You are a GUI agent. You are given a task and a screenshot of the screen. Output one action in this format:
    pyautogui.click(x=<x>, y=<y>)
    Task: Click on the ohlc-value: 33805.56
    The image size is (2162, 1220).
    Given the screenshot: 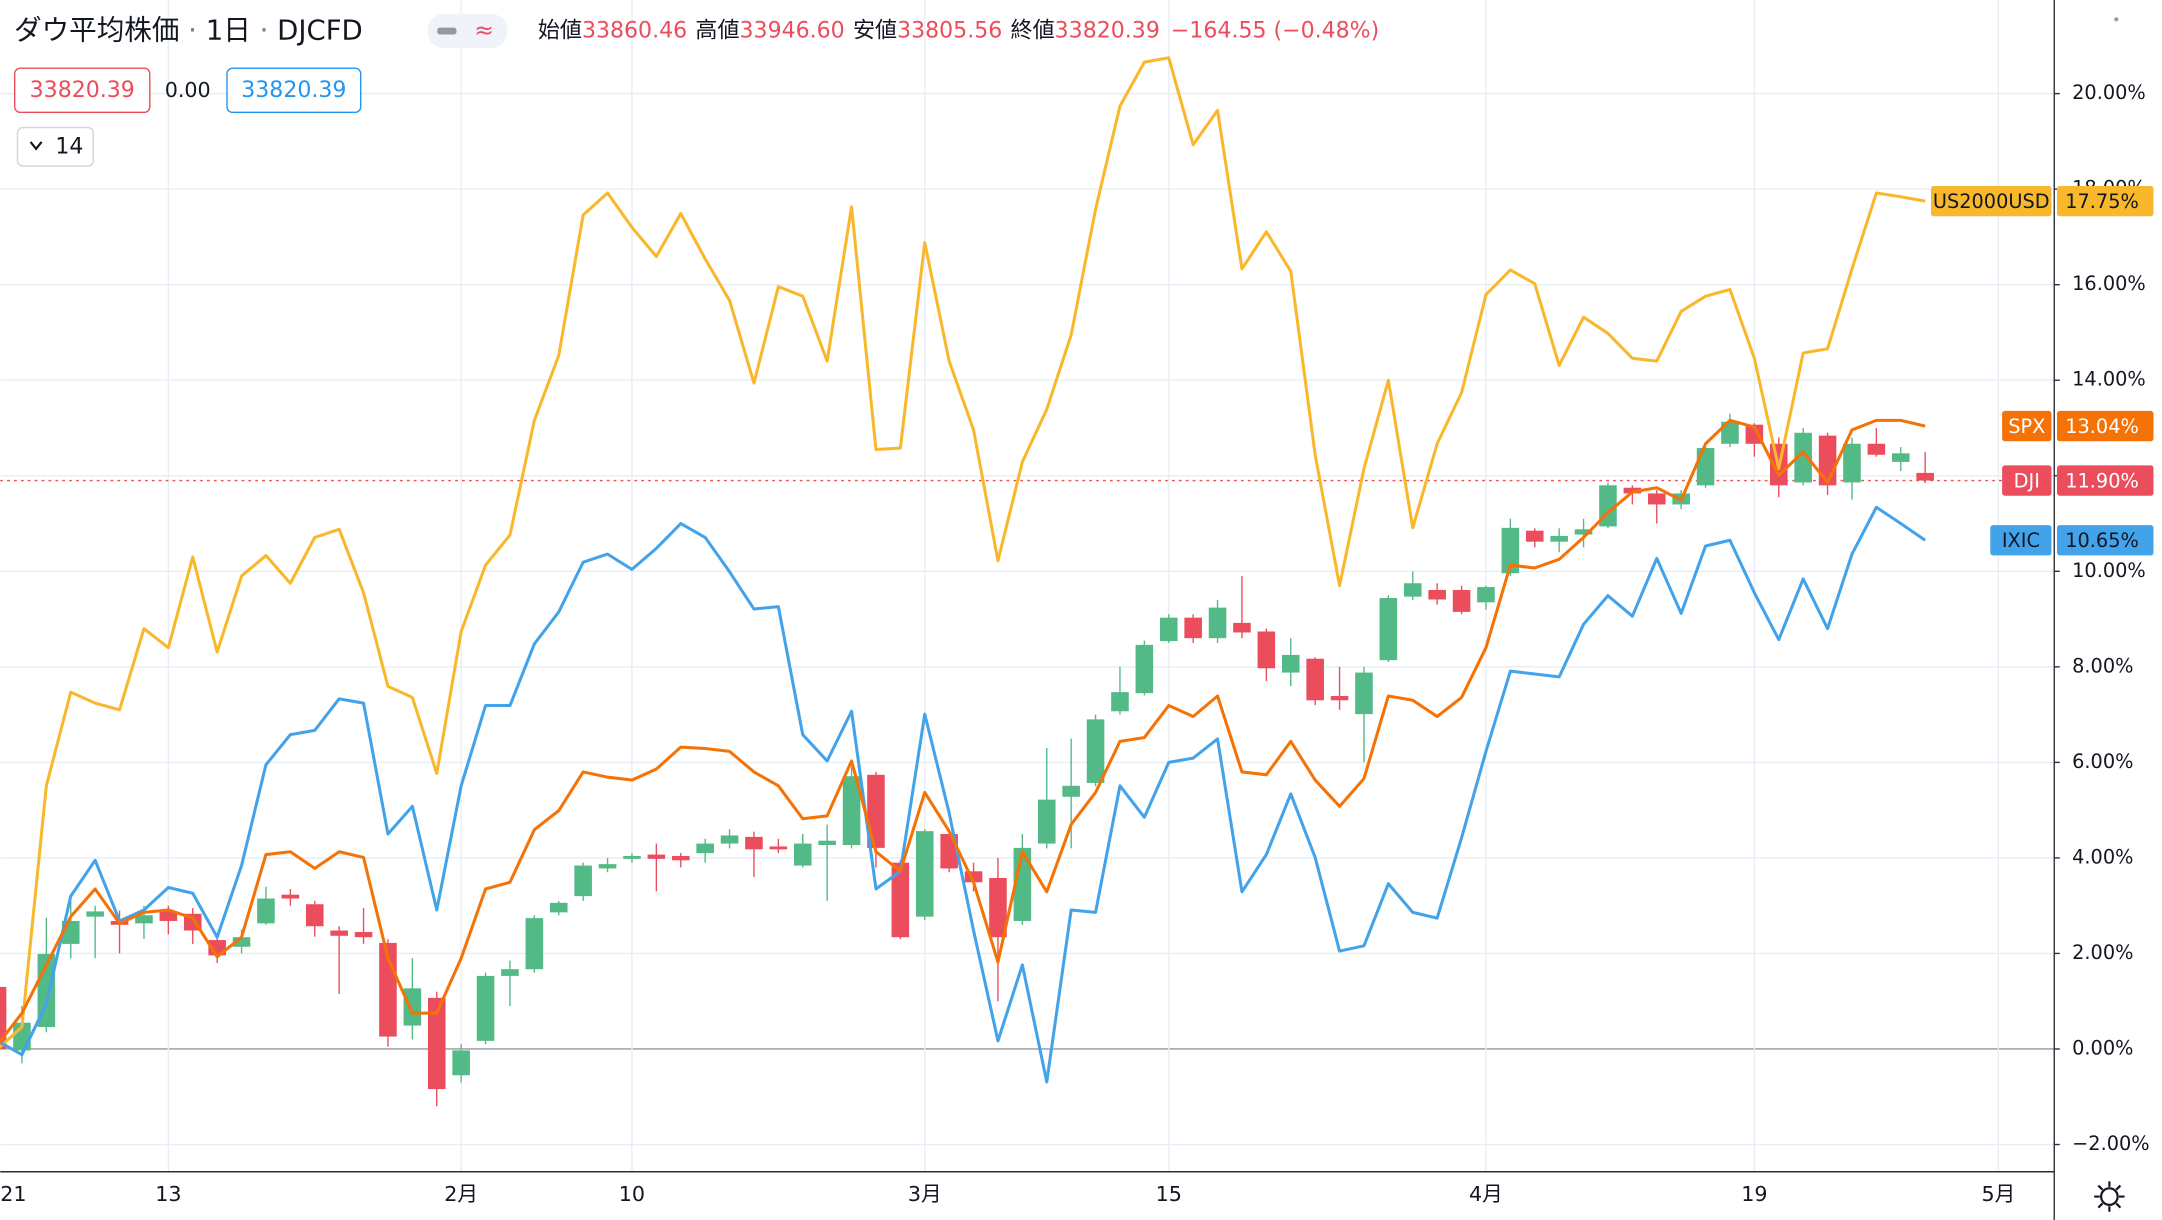 What is the action you would take?
    pyautogui.click(x=949, y=31)
    